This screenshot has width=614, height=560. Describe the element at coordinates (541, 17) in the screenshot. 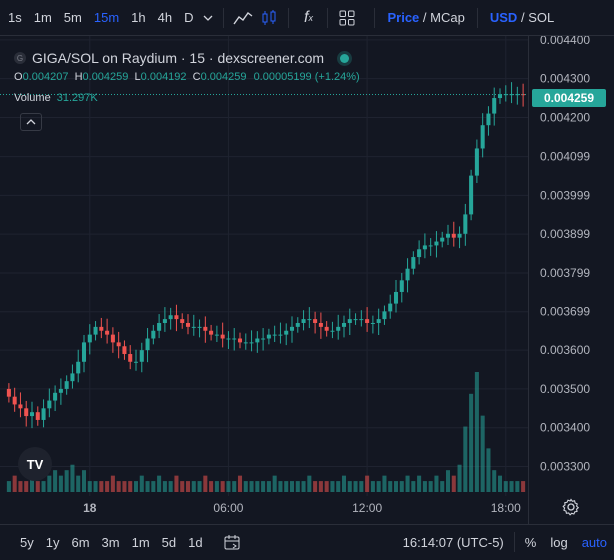

I see `sol-option: SOL` at that location.